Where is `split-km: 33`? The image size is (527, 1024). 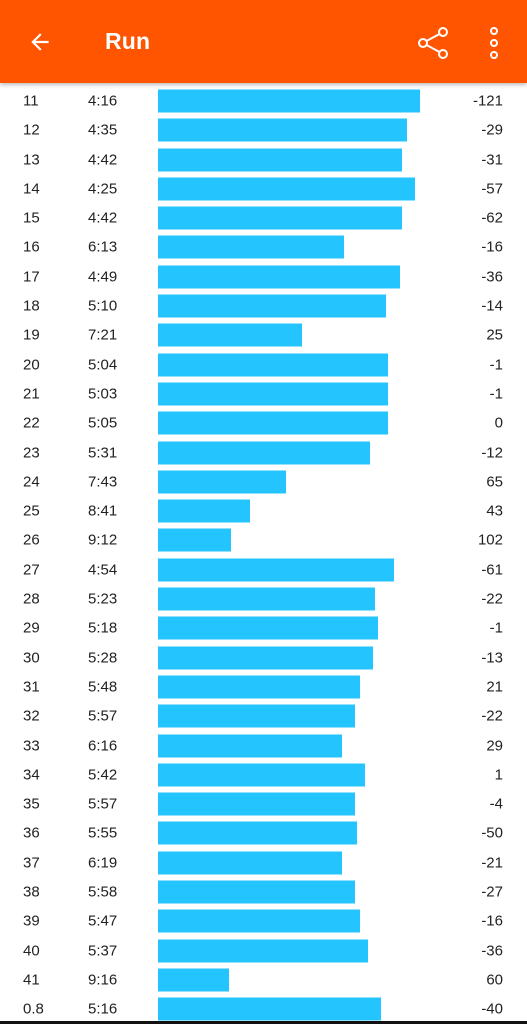 split-km: 33 is located at coordinates (31, 746).